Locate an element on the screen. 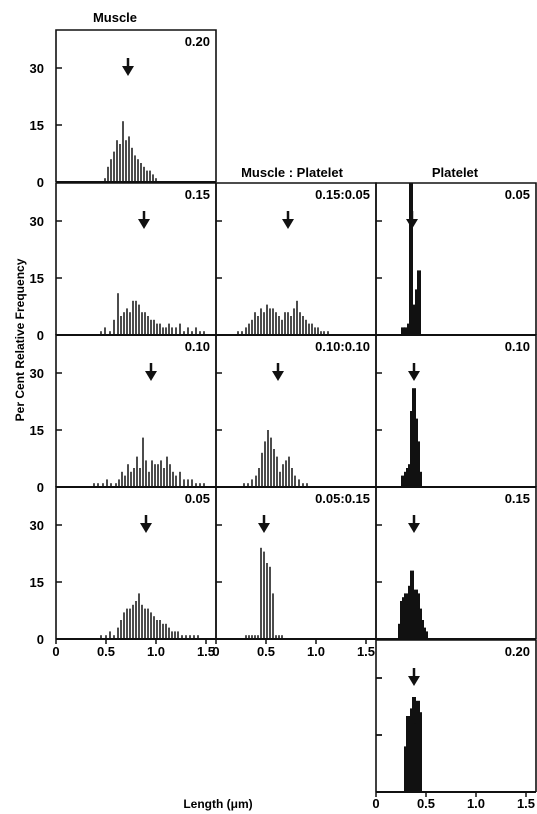 This screenshot has height=814, width=537. panel-label: 0.10:0.10 is located at coordinates (342, 346).